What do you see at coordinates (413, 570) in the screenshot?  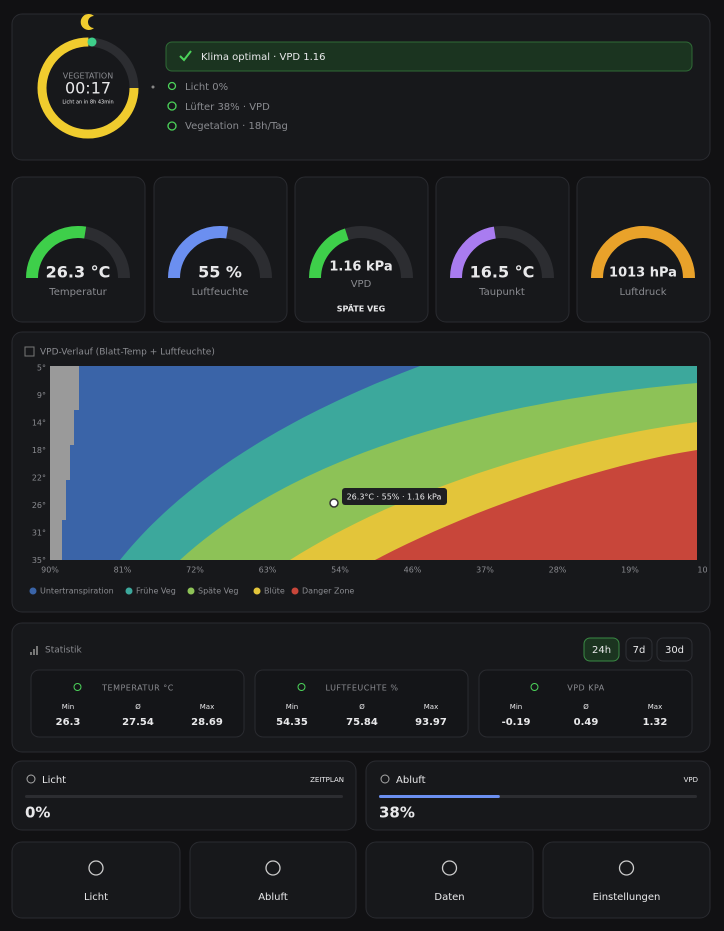 I see `x-tick-label: 46%` at bounding box center [413, 570].